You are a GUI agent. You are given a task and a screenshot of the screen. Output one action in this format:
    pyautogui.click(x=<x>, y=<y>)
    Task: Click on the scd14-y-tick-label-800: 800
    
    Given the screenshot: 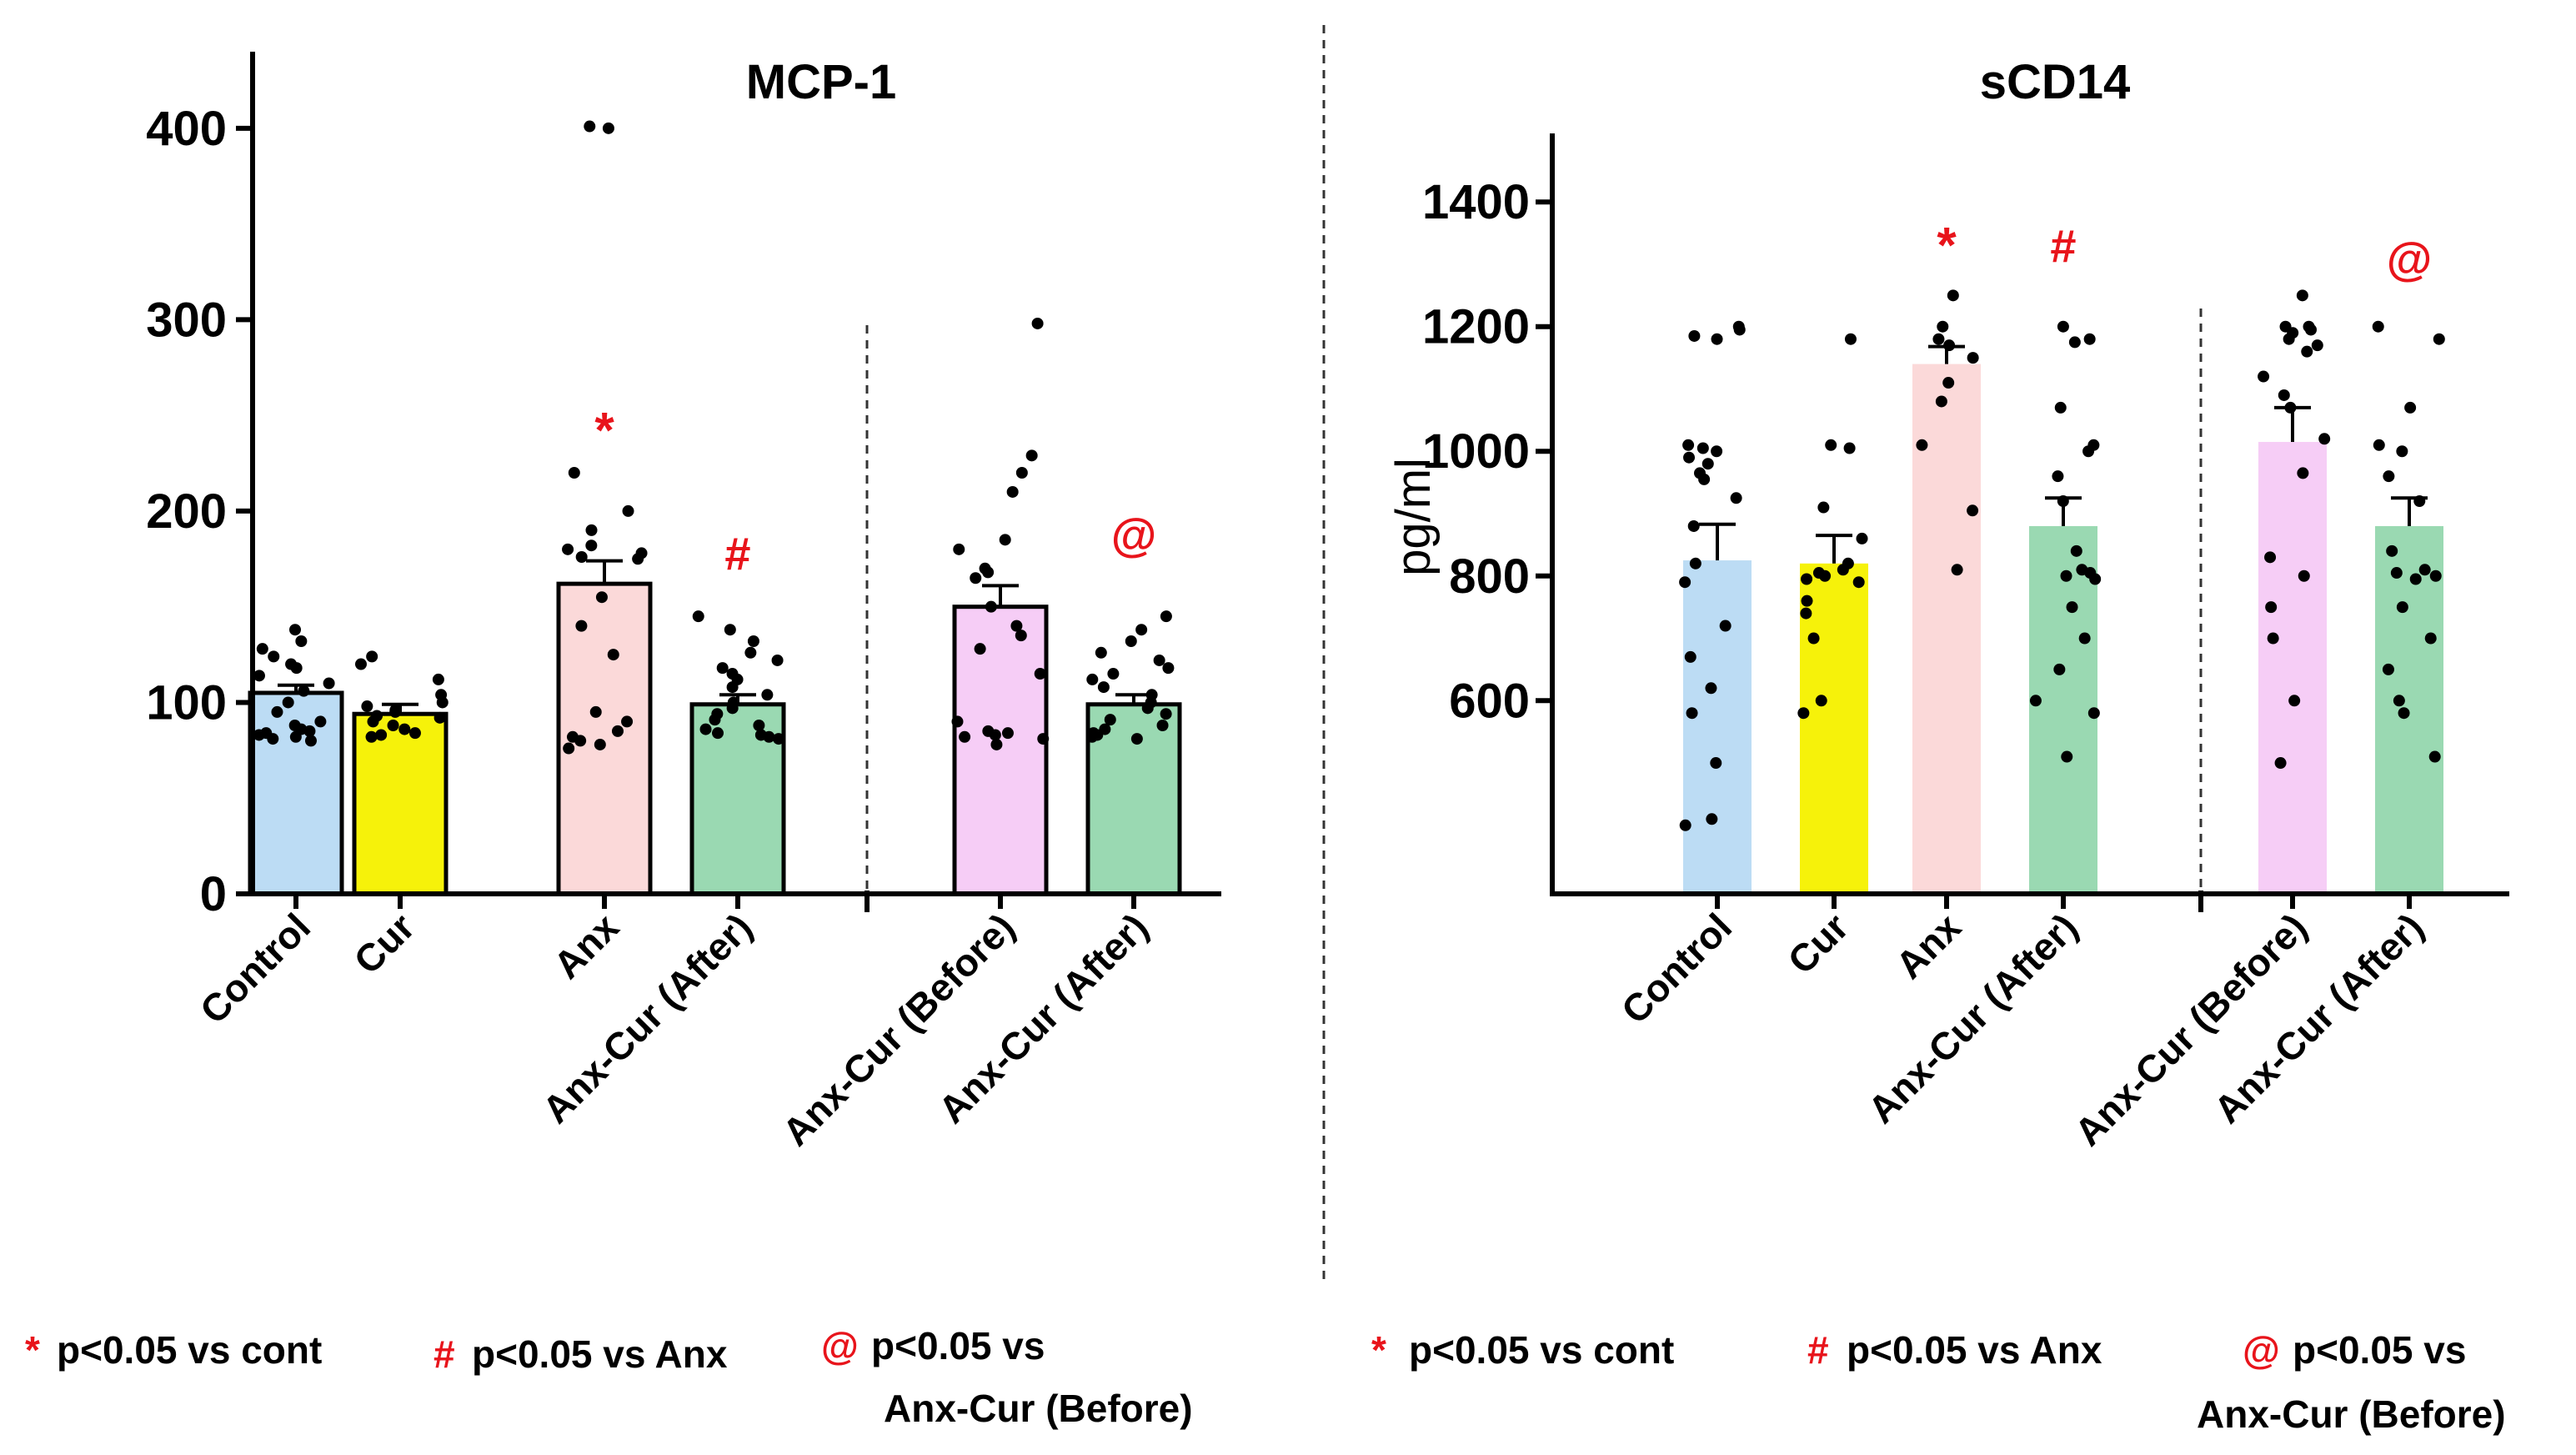 What is the action you would take?
    pyautogui.click(x=1489, y=576)
    